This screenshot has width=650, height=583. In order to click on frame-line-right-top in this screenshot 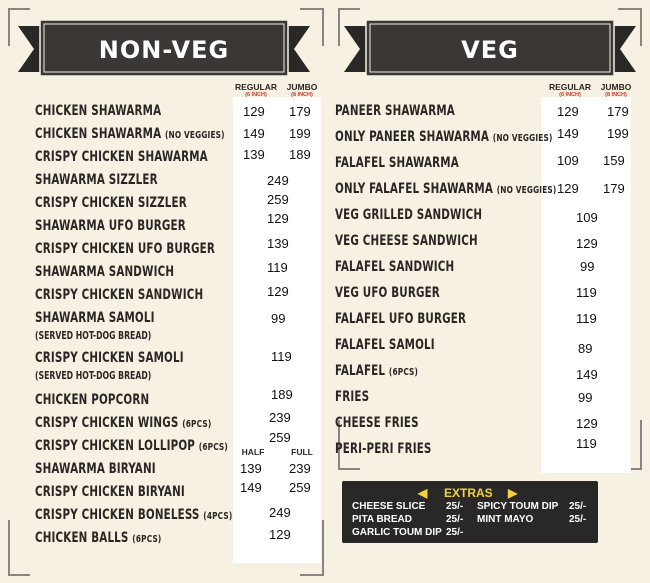, I will do `click(641, 27)`.